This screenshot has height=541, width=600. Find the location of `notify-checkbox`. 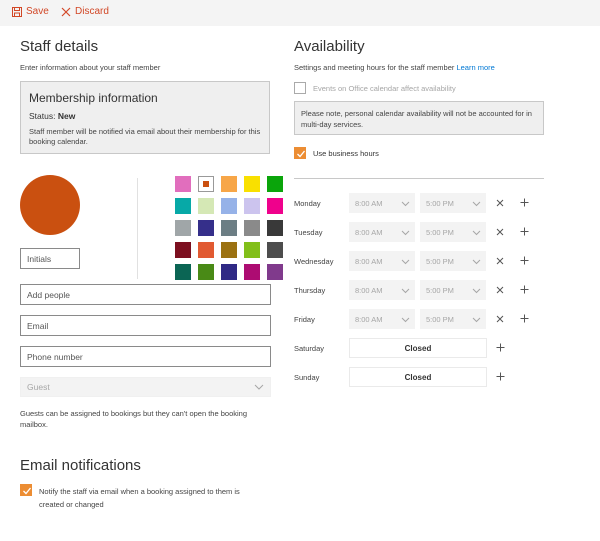

notify-checkbox is located at coordinates (26, 490).